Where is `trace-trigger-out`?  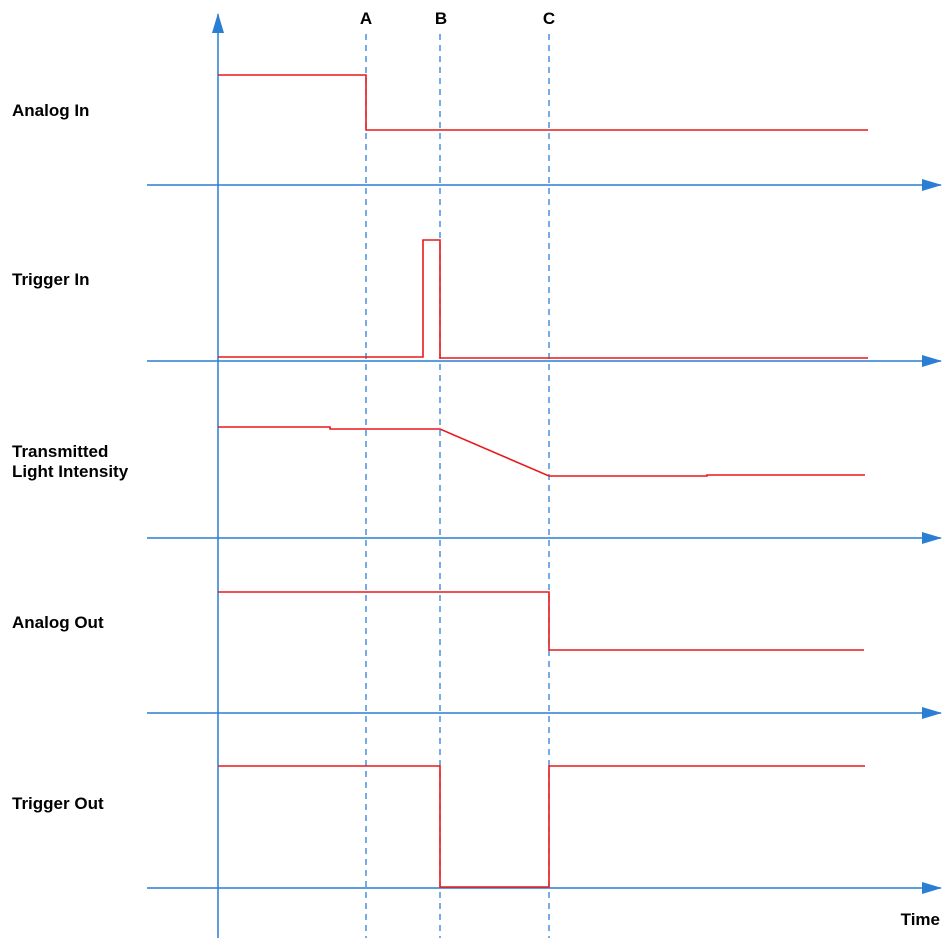
trace-trigger-out is located at coordinates (541, 826).